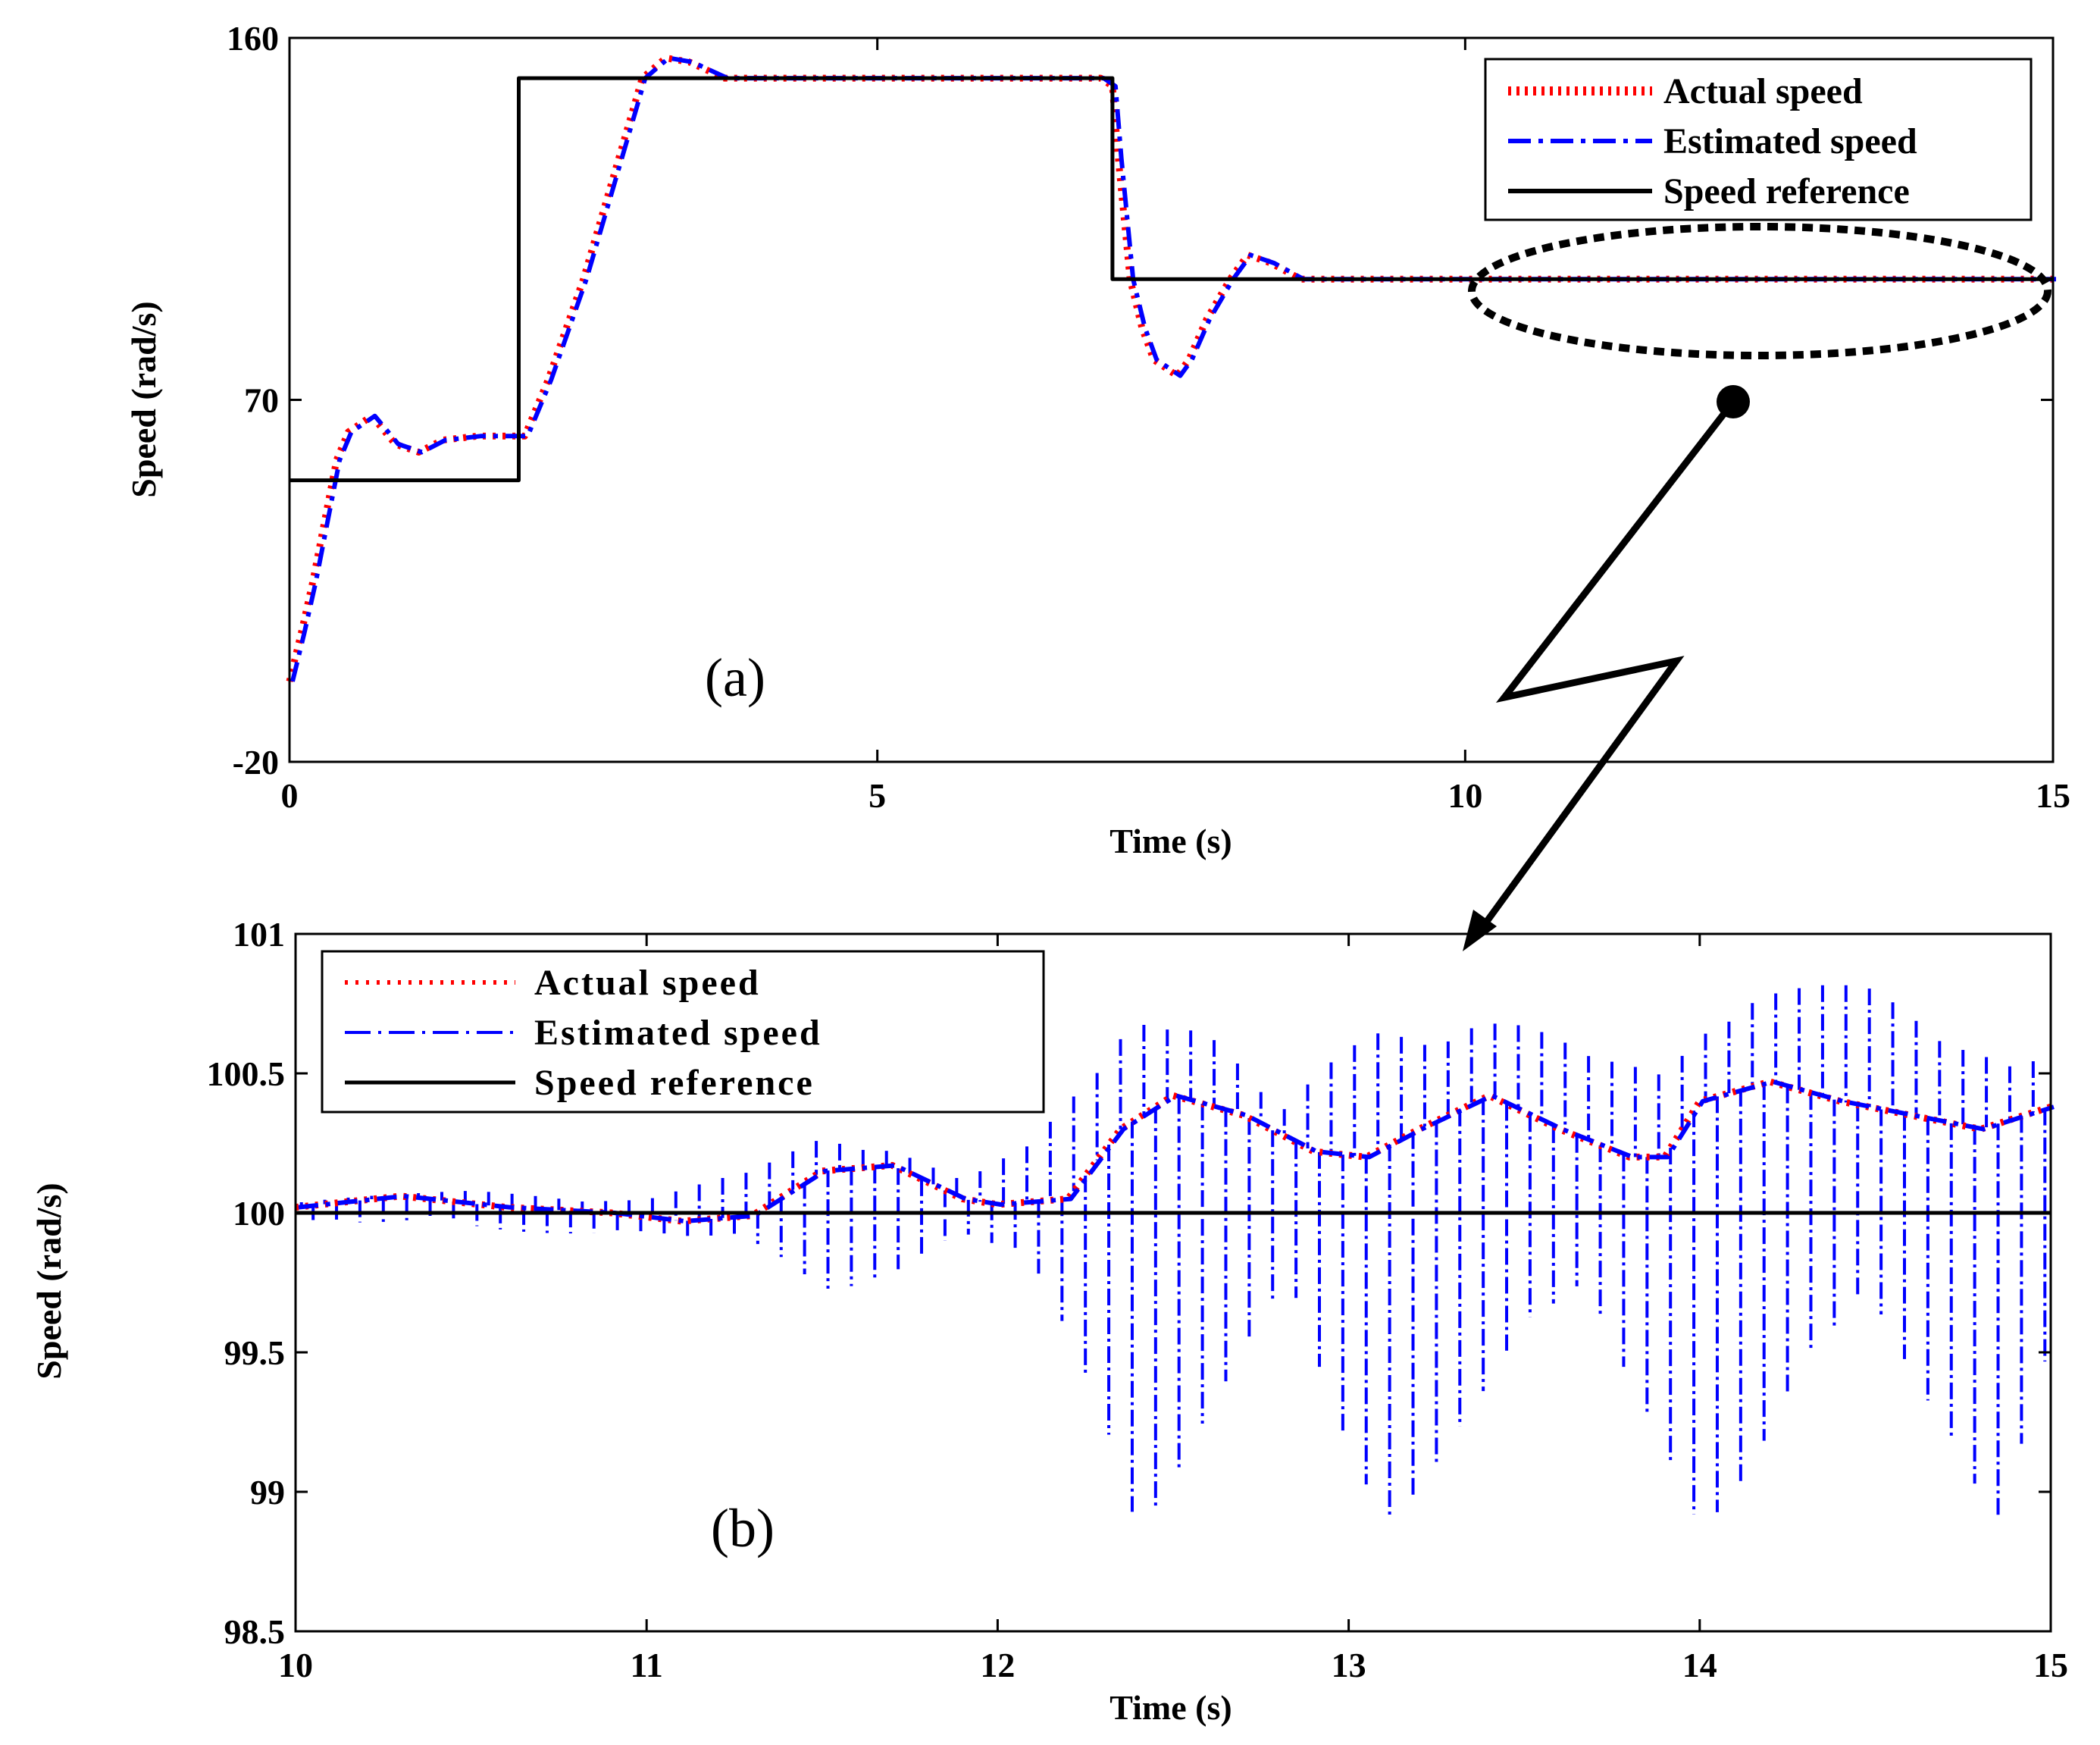 This screenshot has width=2100, height=1745. What do you see at coordinates (1607, 665) in the screenshot?
I see `zigzag-arrow` at bounding box center [1607, 665].